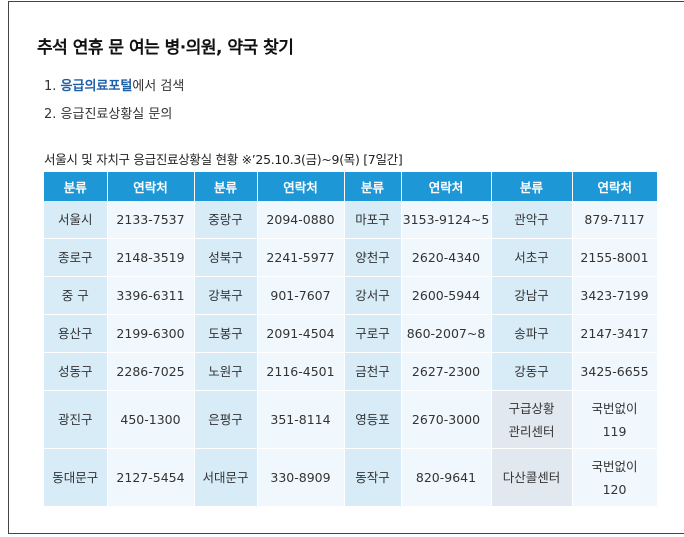 This screenshot has height=537, width=684. Describe the element at coordinates (615, 295) in the screenshot. I see `phone-cell: 3423-7199` at that location.